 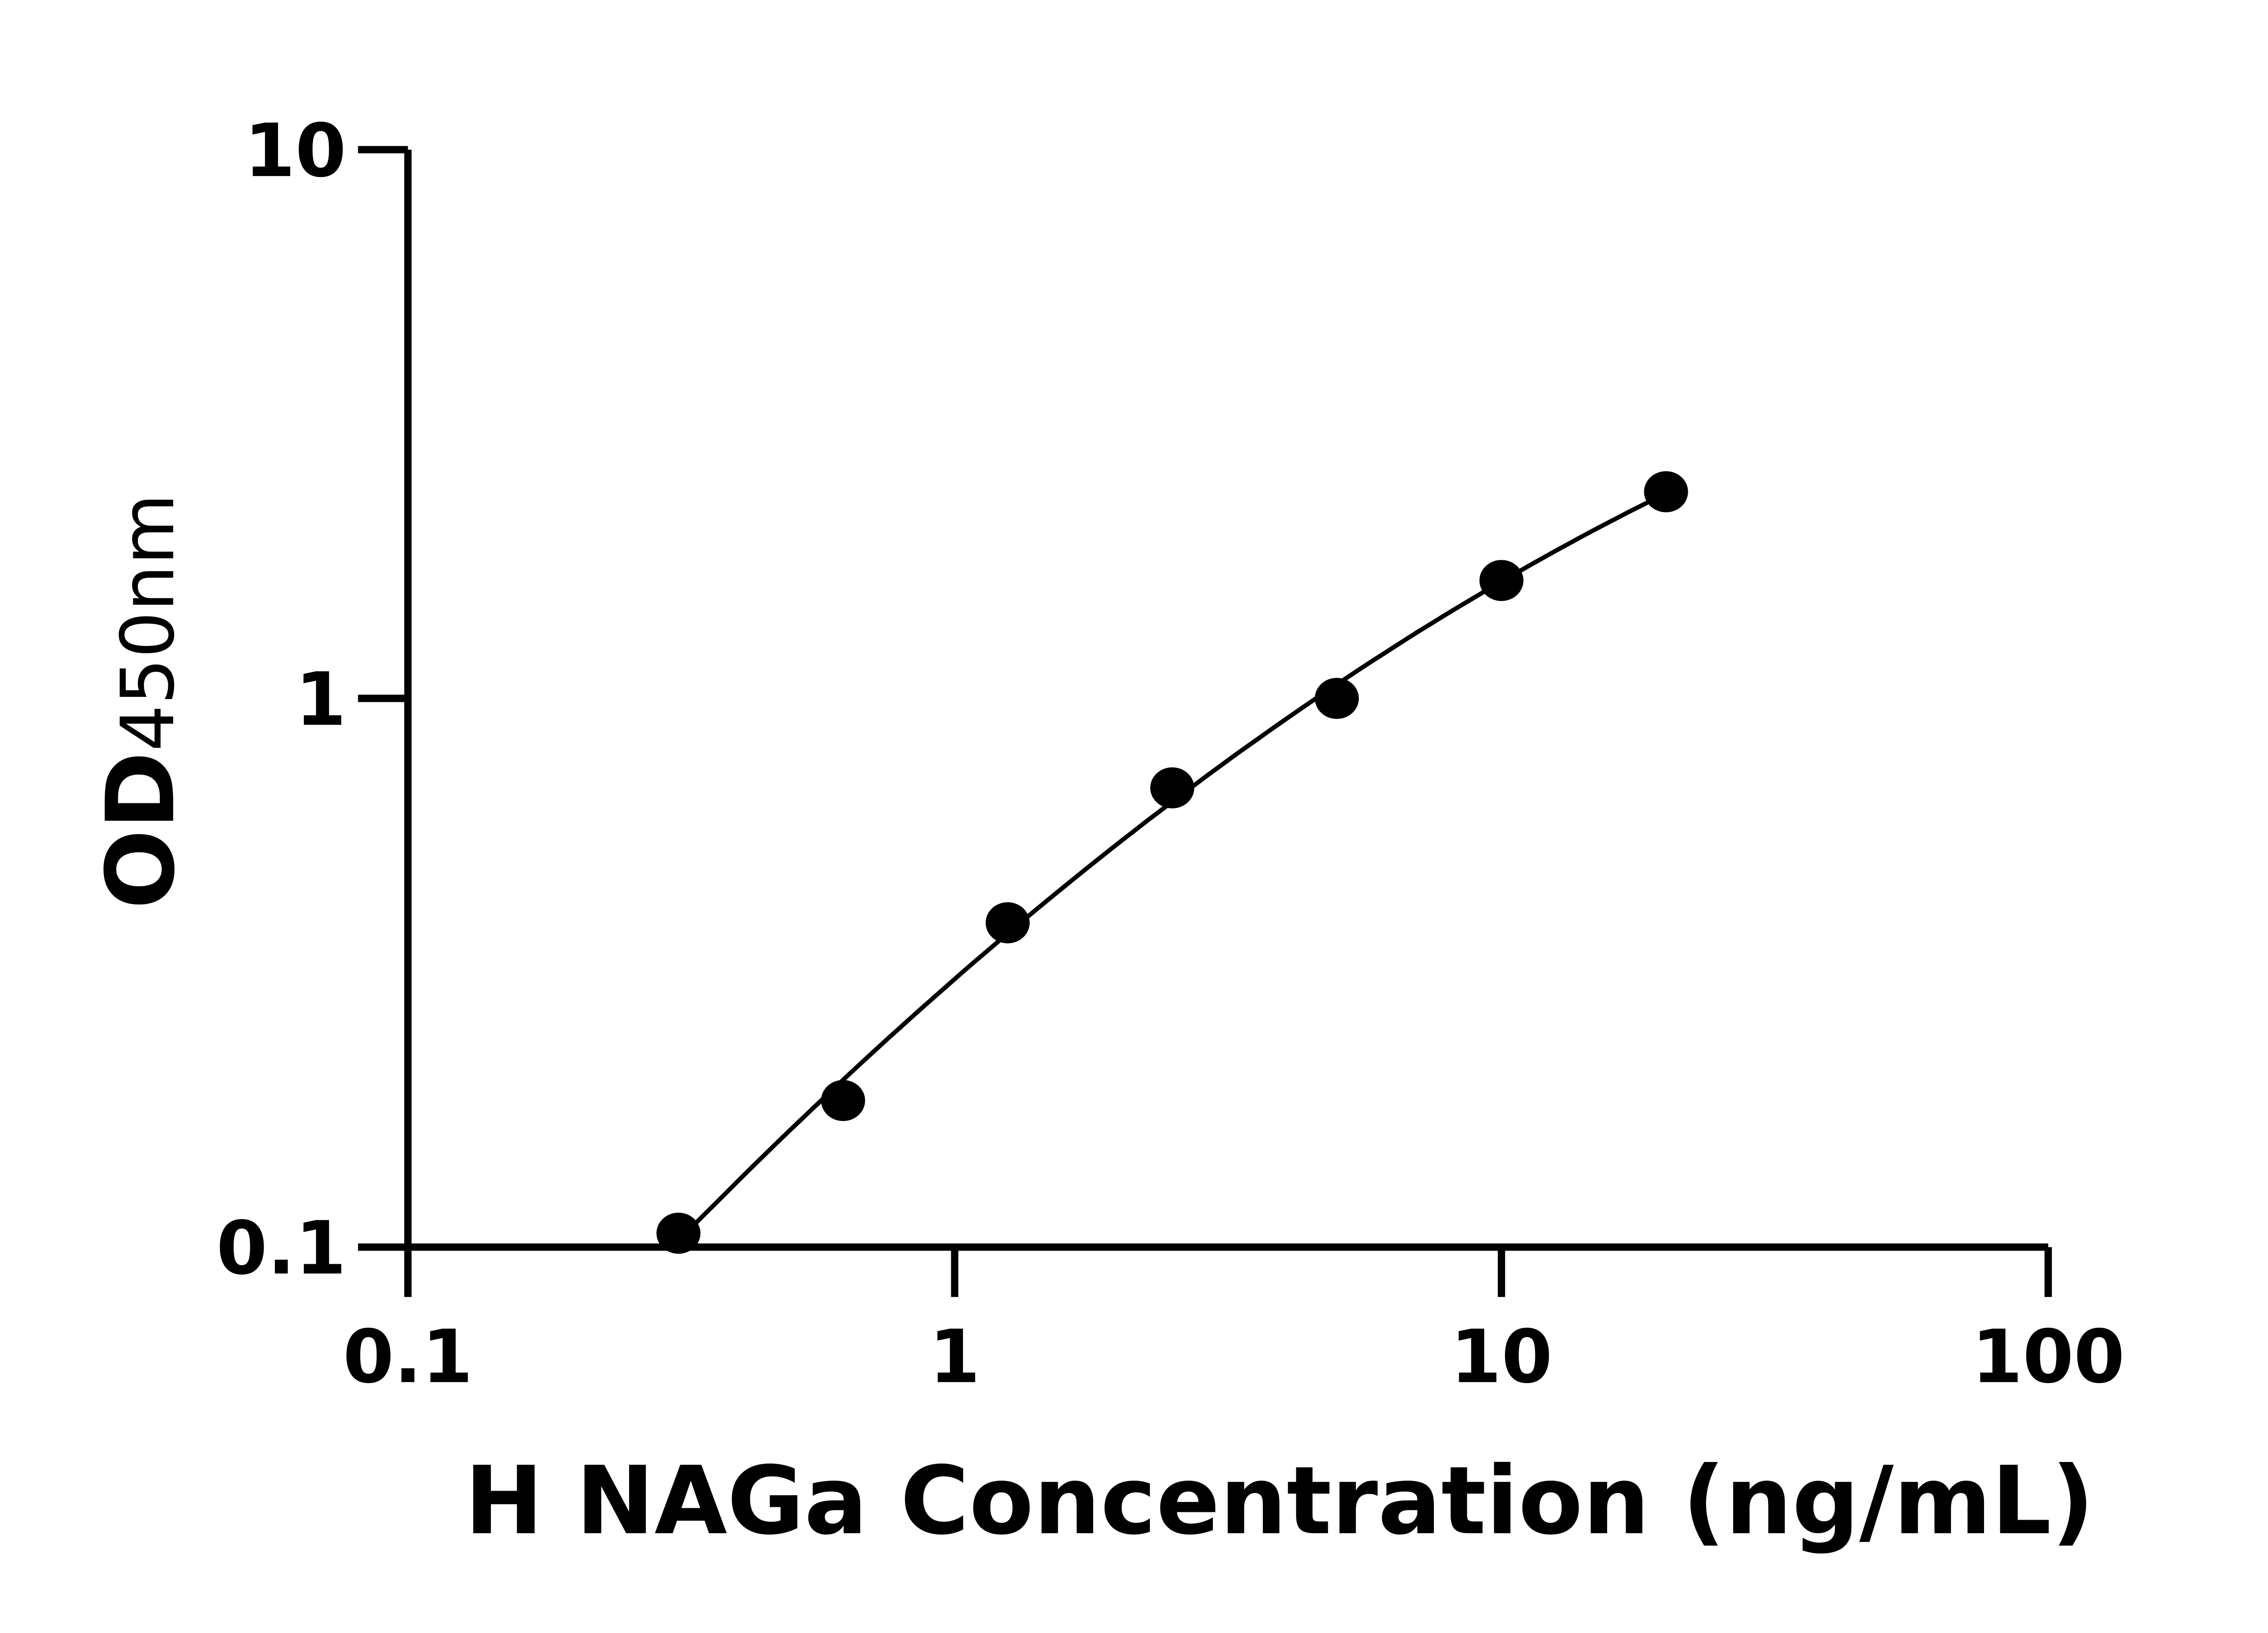 I want to click on y-tick-label: 0.1, so click(x=281, y=1248).